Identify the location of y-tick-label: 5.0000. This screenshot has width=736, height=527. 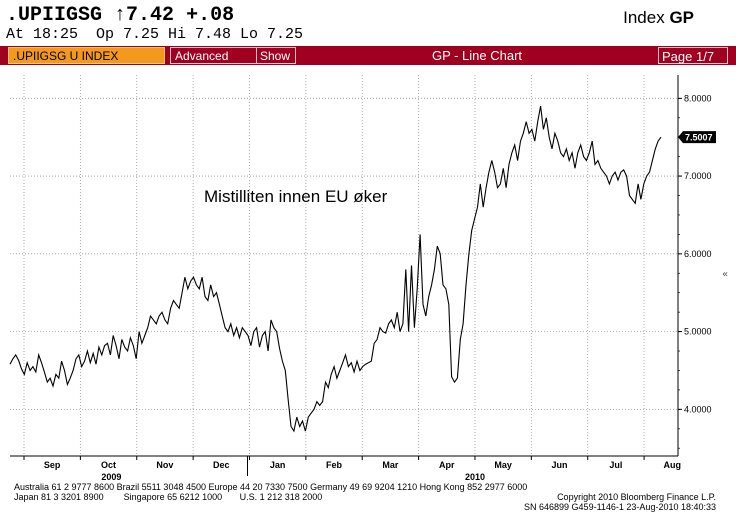
(698, 332).